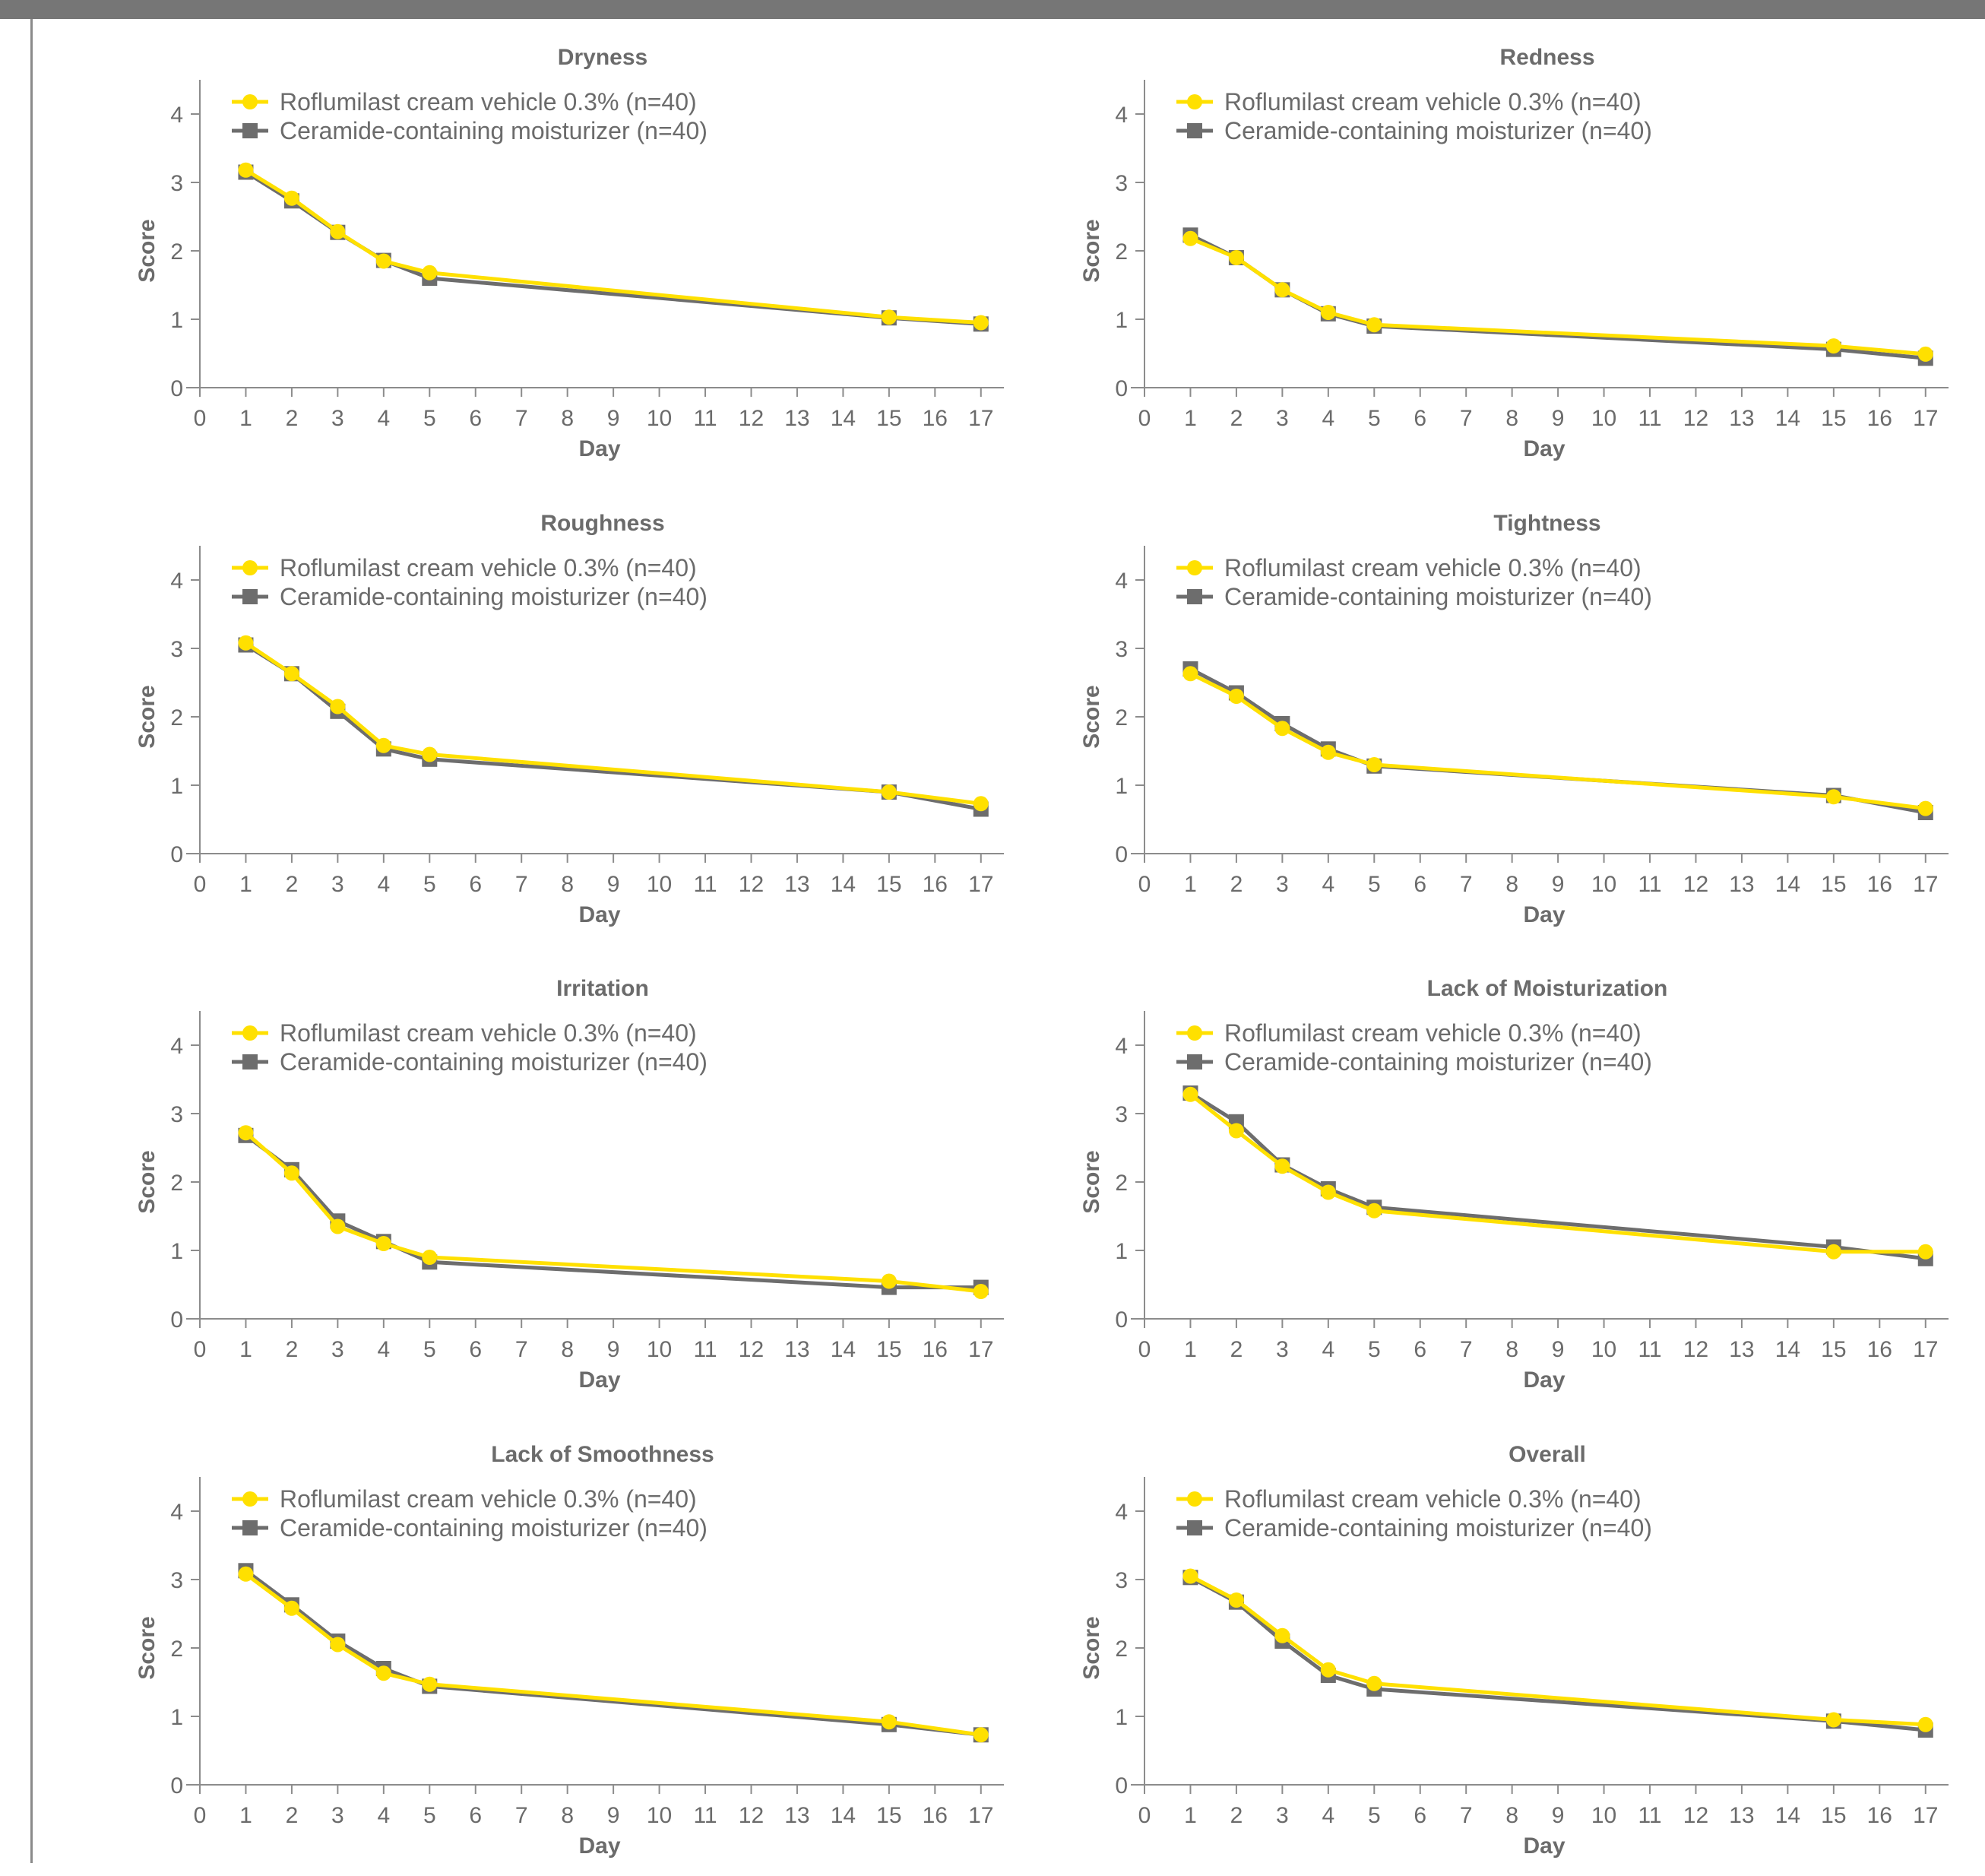 Image resolution: width=1985 pixels, height=1876 pixels. Describe the element at coordinates (475, 418) in the screenshot. I see `x-tick-label: 6` at that location.